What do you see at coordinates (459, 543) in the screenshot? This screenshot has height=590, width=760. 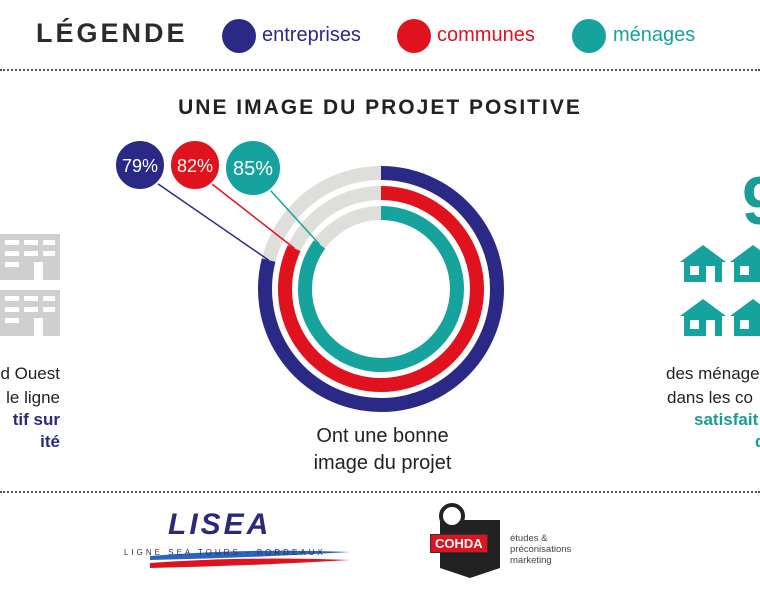 I see `cohda-logo-text: COHDA` at bounding box center [459, 543].